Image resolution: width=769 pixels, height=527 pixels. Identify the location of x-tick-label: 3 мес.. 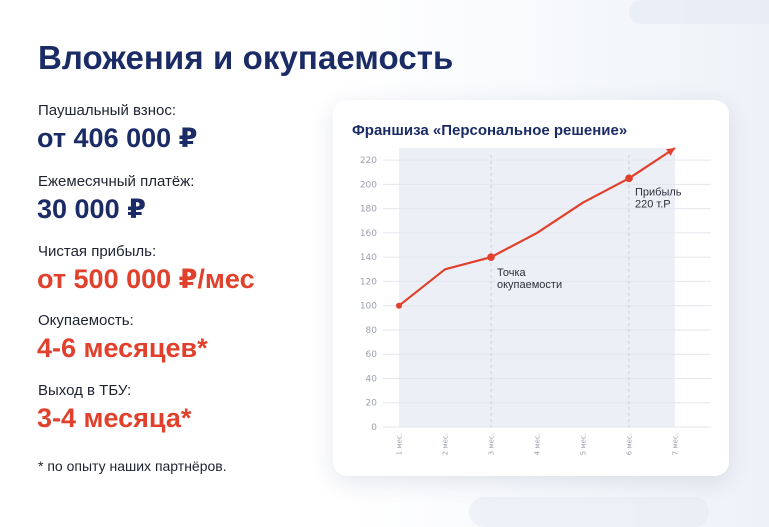
(492, 444).